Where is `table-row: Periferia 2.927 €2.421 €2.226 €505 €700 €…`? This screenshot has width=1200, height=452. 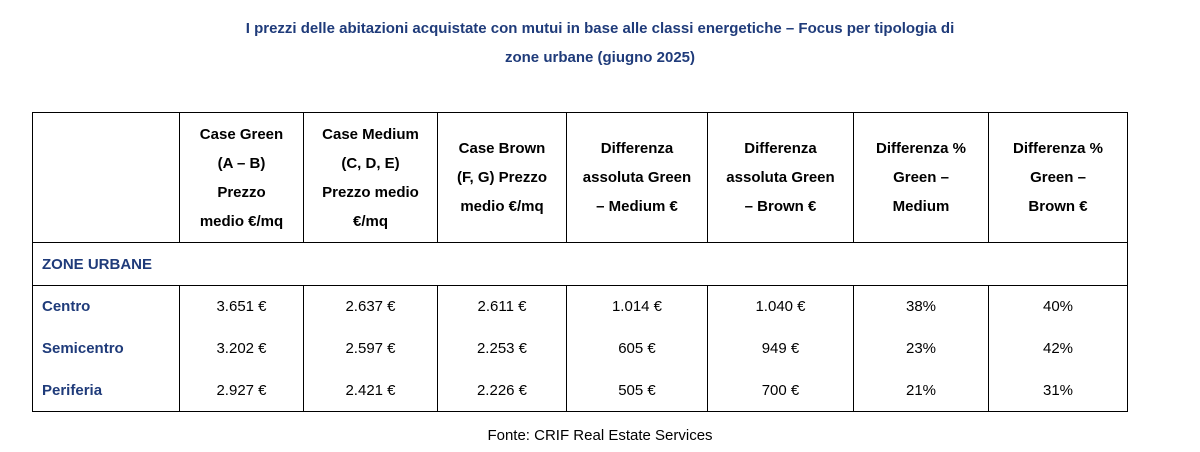 table-row: Periferia 2.927 €2.421 €2.226 €505 €700 €… is located at coordinates (580, 390).